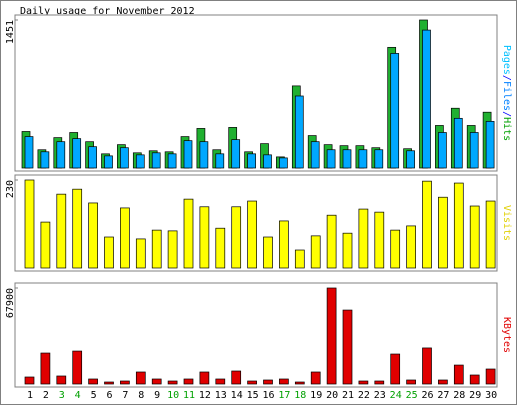 This screenshot has width=517, height=409. Describe the element at coordinates (427, 395) in the screenshot. I see `x-tick-label: 26` at that location.